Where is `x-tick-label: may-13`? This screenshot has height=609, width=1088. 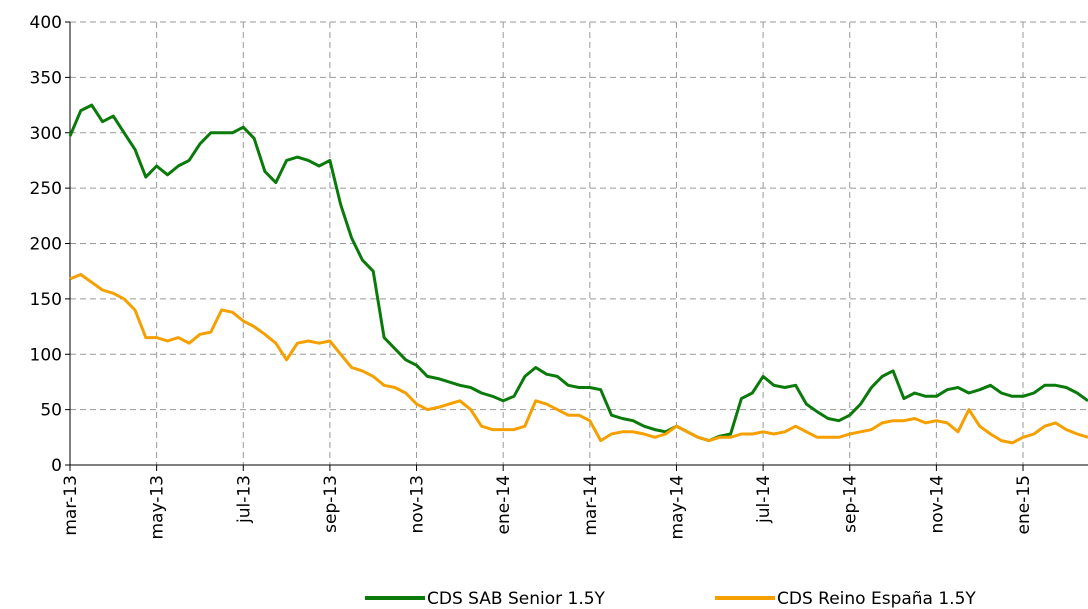
x-tick-label: may-13 is located at coordinates (158, 507).